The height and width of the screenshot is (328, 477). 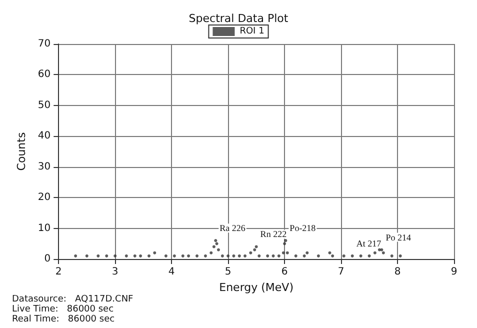 I want to click on text: Datasource: AQ117D.CNF, so click(x=73, y=299).